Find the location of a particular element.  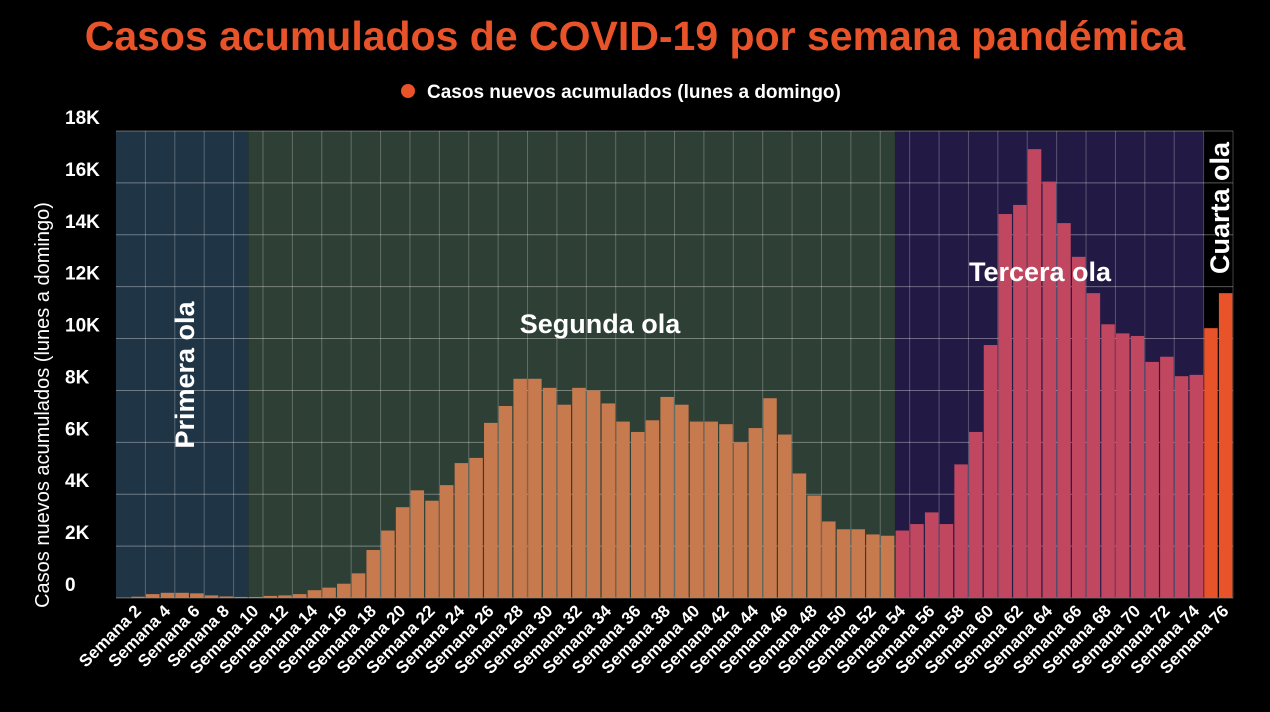

y-tick-label: 14K is located at coordinates (82, 222).